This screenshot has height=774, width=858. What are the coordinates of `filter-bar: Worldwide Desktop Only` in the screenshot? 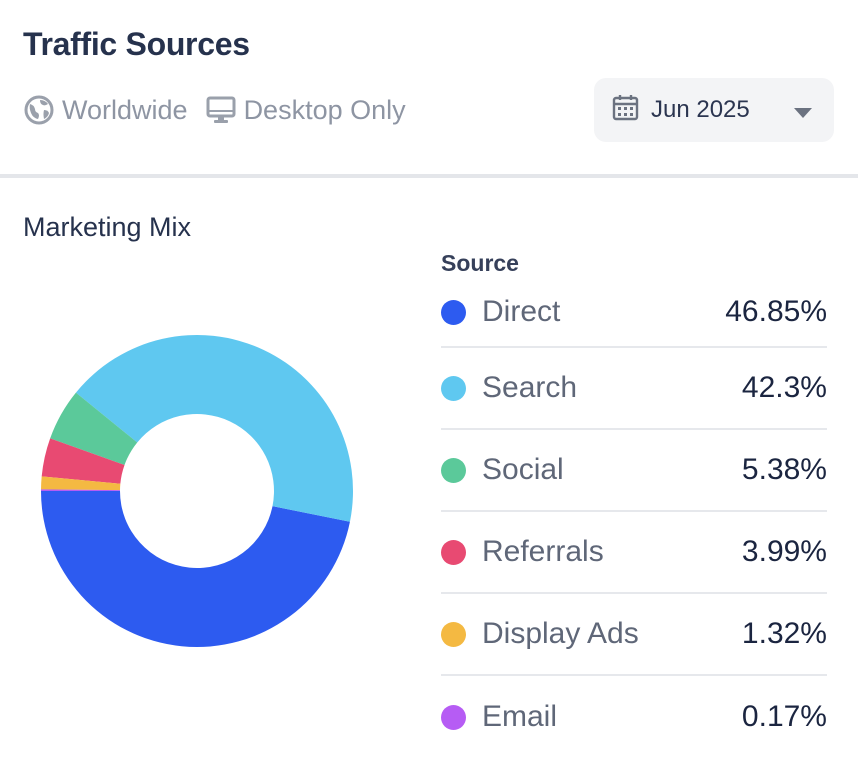 It's located at (215, 110).